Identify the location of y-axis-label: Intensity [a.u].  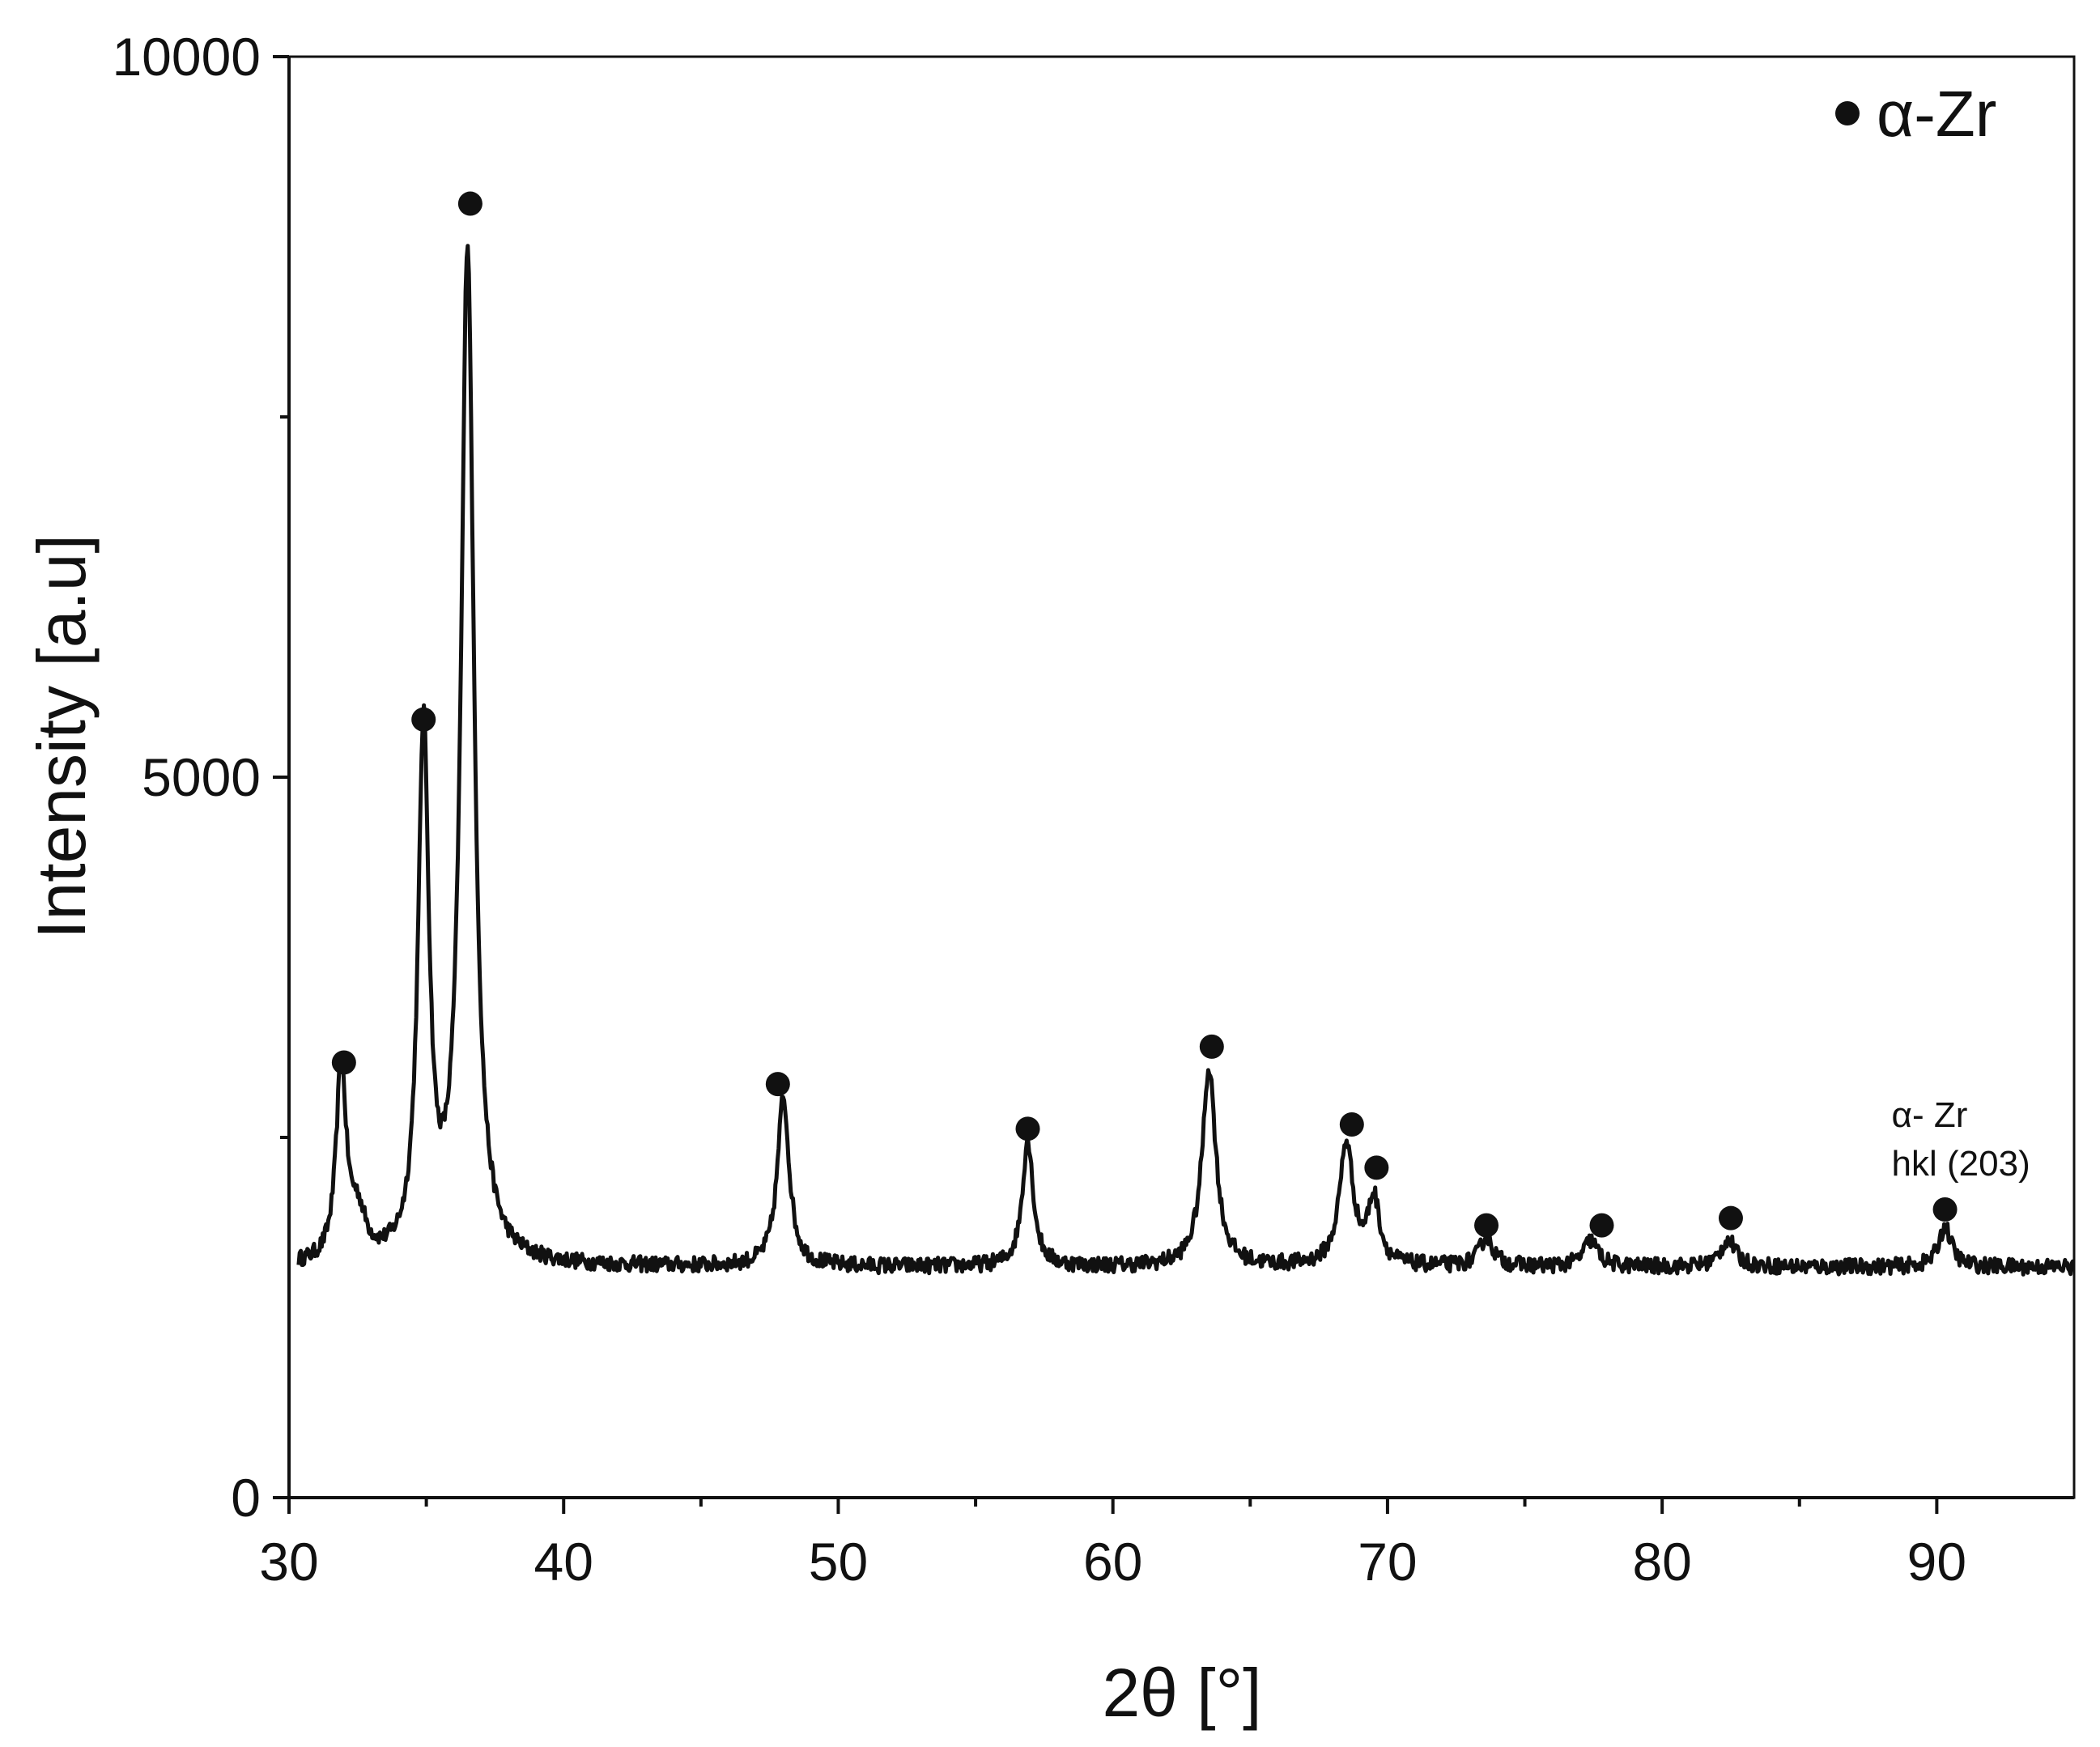
(61, 736).